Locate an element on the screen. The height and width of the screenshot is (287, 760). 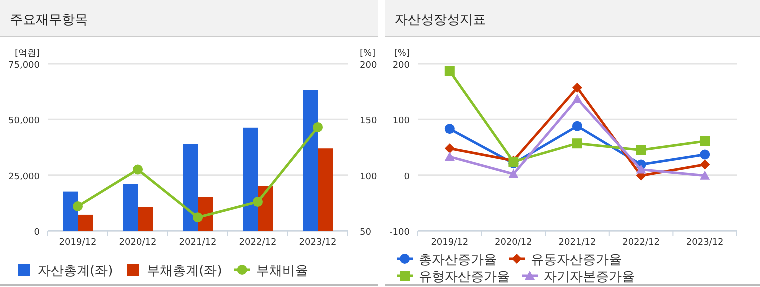
legend-label: 부채총계(좌) is located at coordinates (184, 271).